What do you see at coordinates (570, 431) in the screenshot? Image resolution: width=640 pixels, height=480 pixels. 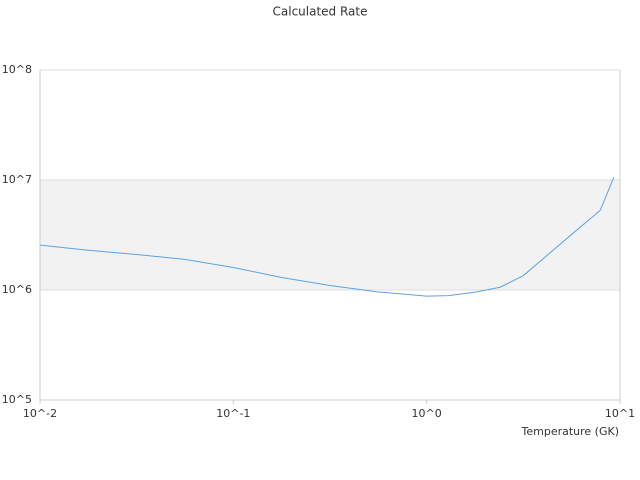 I see `x-axis-label: Temperature (GK)` at bounding box center [570, 431].